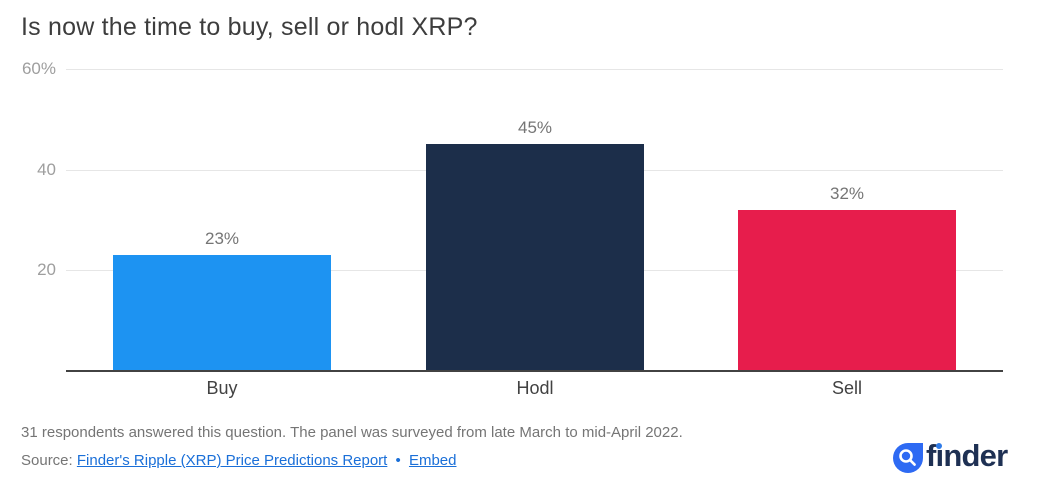  What do you see at coordinates (222, 313) in the screenshot?
I see `bar-buy` at bounding box center [222, 313].